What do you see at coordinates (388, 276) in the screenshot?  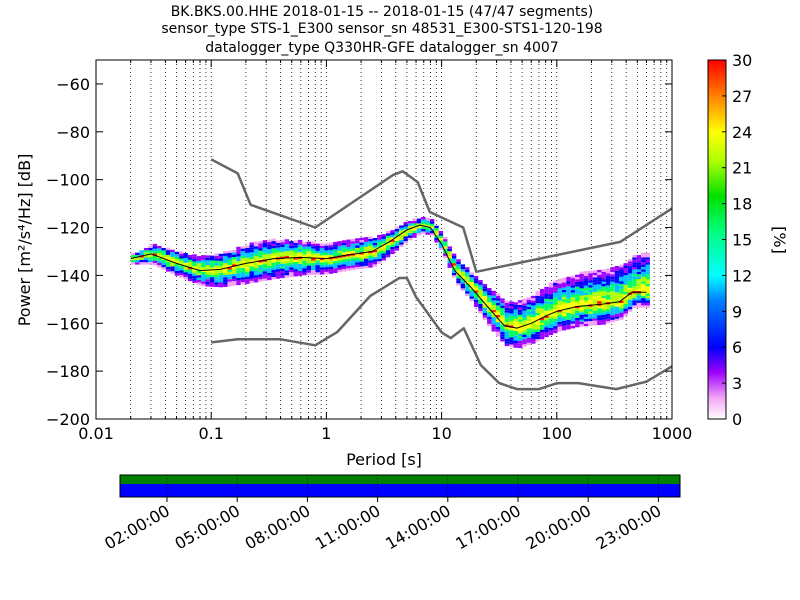 I see `median-psd-line` at bounding box center [388, 276].